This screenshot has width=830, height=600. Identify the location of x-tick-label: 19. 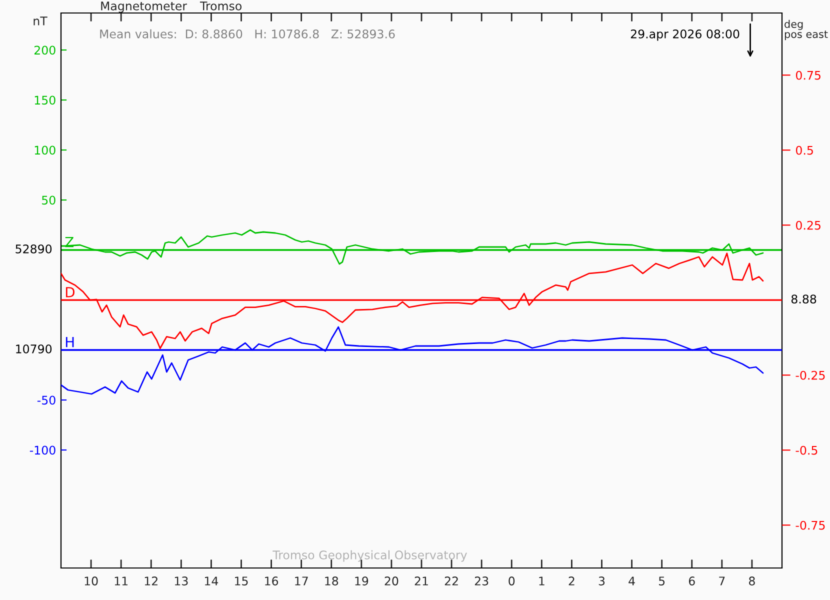
(361, 581).